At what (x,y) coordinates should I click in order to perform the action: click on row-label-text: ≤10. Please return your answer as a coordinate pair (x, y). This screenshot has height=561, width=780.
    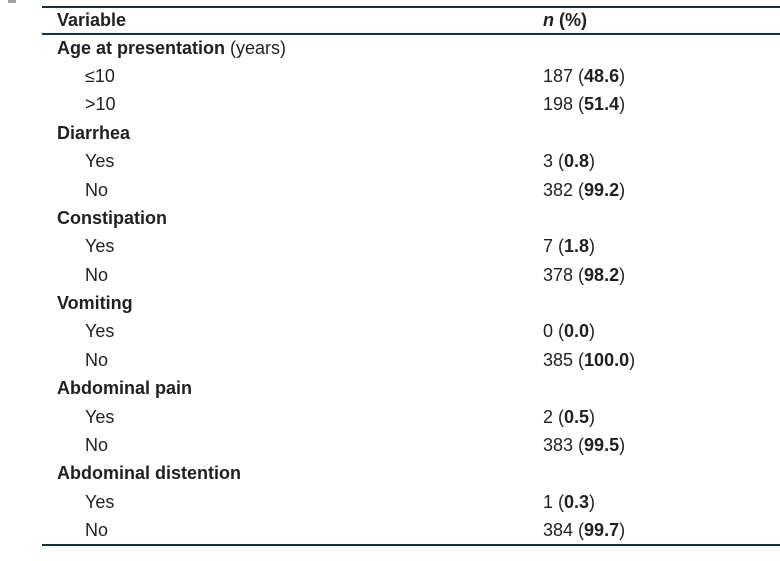
    Looking at the image, I should click on (100, 76).